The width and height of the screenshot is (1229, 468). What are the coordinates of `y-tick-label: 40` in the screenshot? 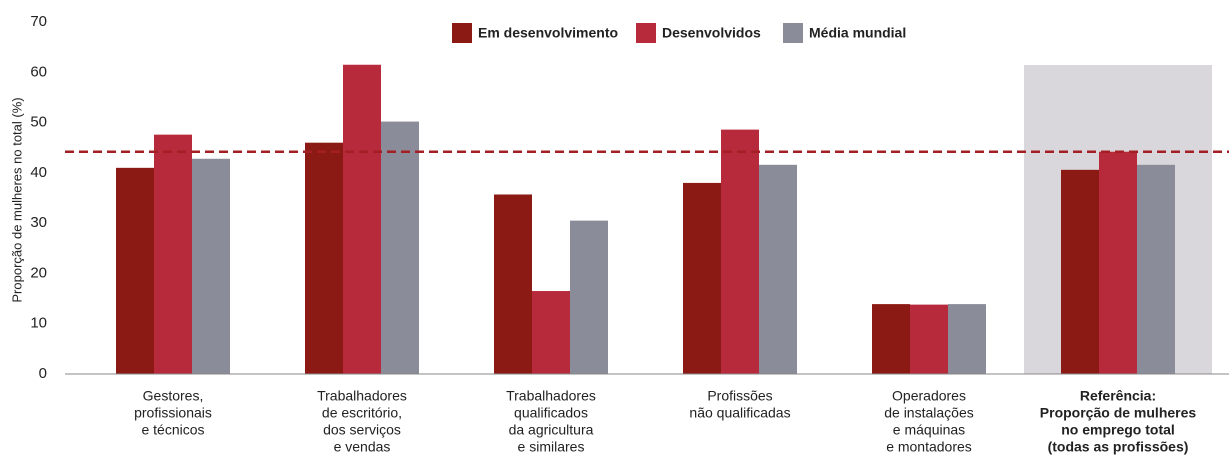 It's located at (38, 172).